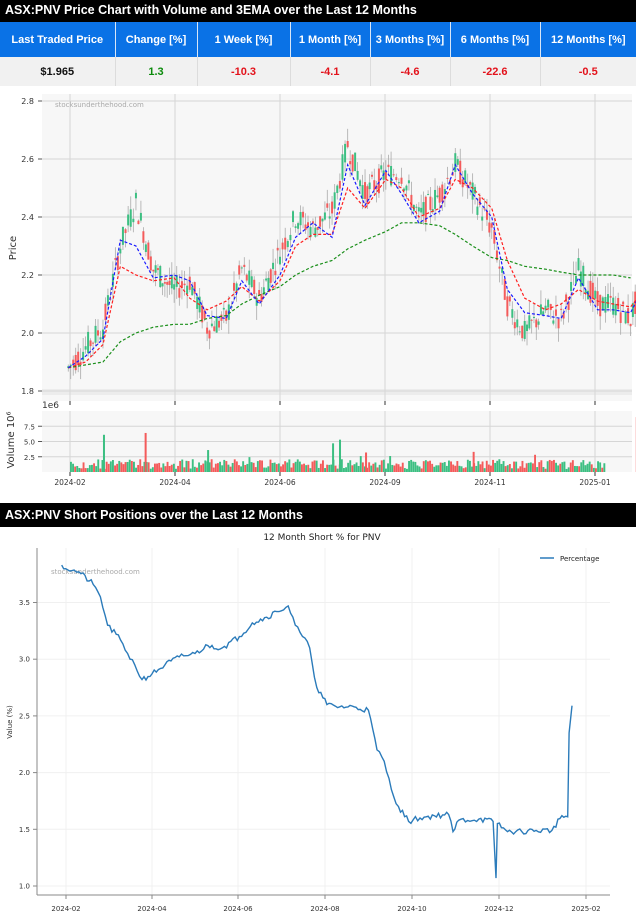 The height and width of the screenshot is (917, 636). What do you see at coordinates (27, 217) in the screenshot?
I see `svg-text: 2.4` at bounding box center [27, 217].